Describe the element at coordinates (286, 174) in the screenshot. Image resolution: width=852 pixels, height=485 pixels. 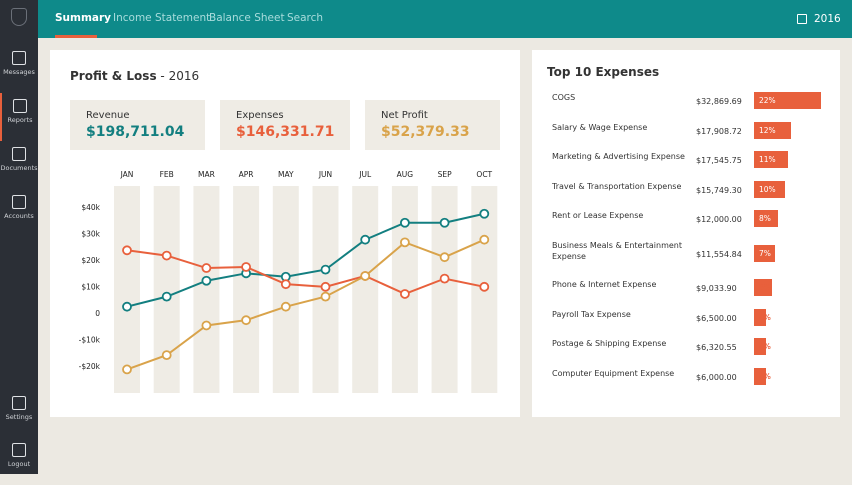
I see `x-tick-label: MAY` at that location.